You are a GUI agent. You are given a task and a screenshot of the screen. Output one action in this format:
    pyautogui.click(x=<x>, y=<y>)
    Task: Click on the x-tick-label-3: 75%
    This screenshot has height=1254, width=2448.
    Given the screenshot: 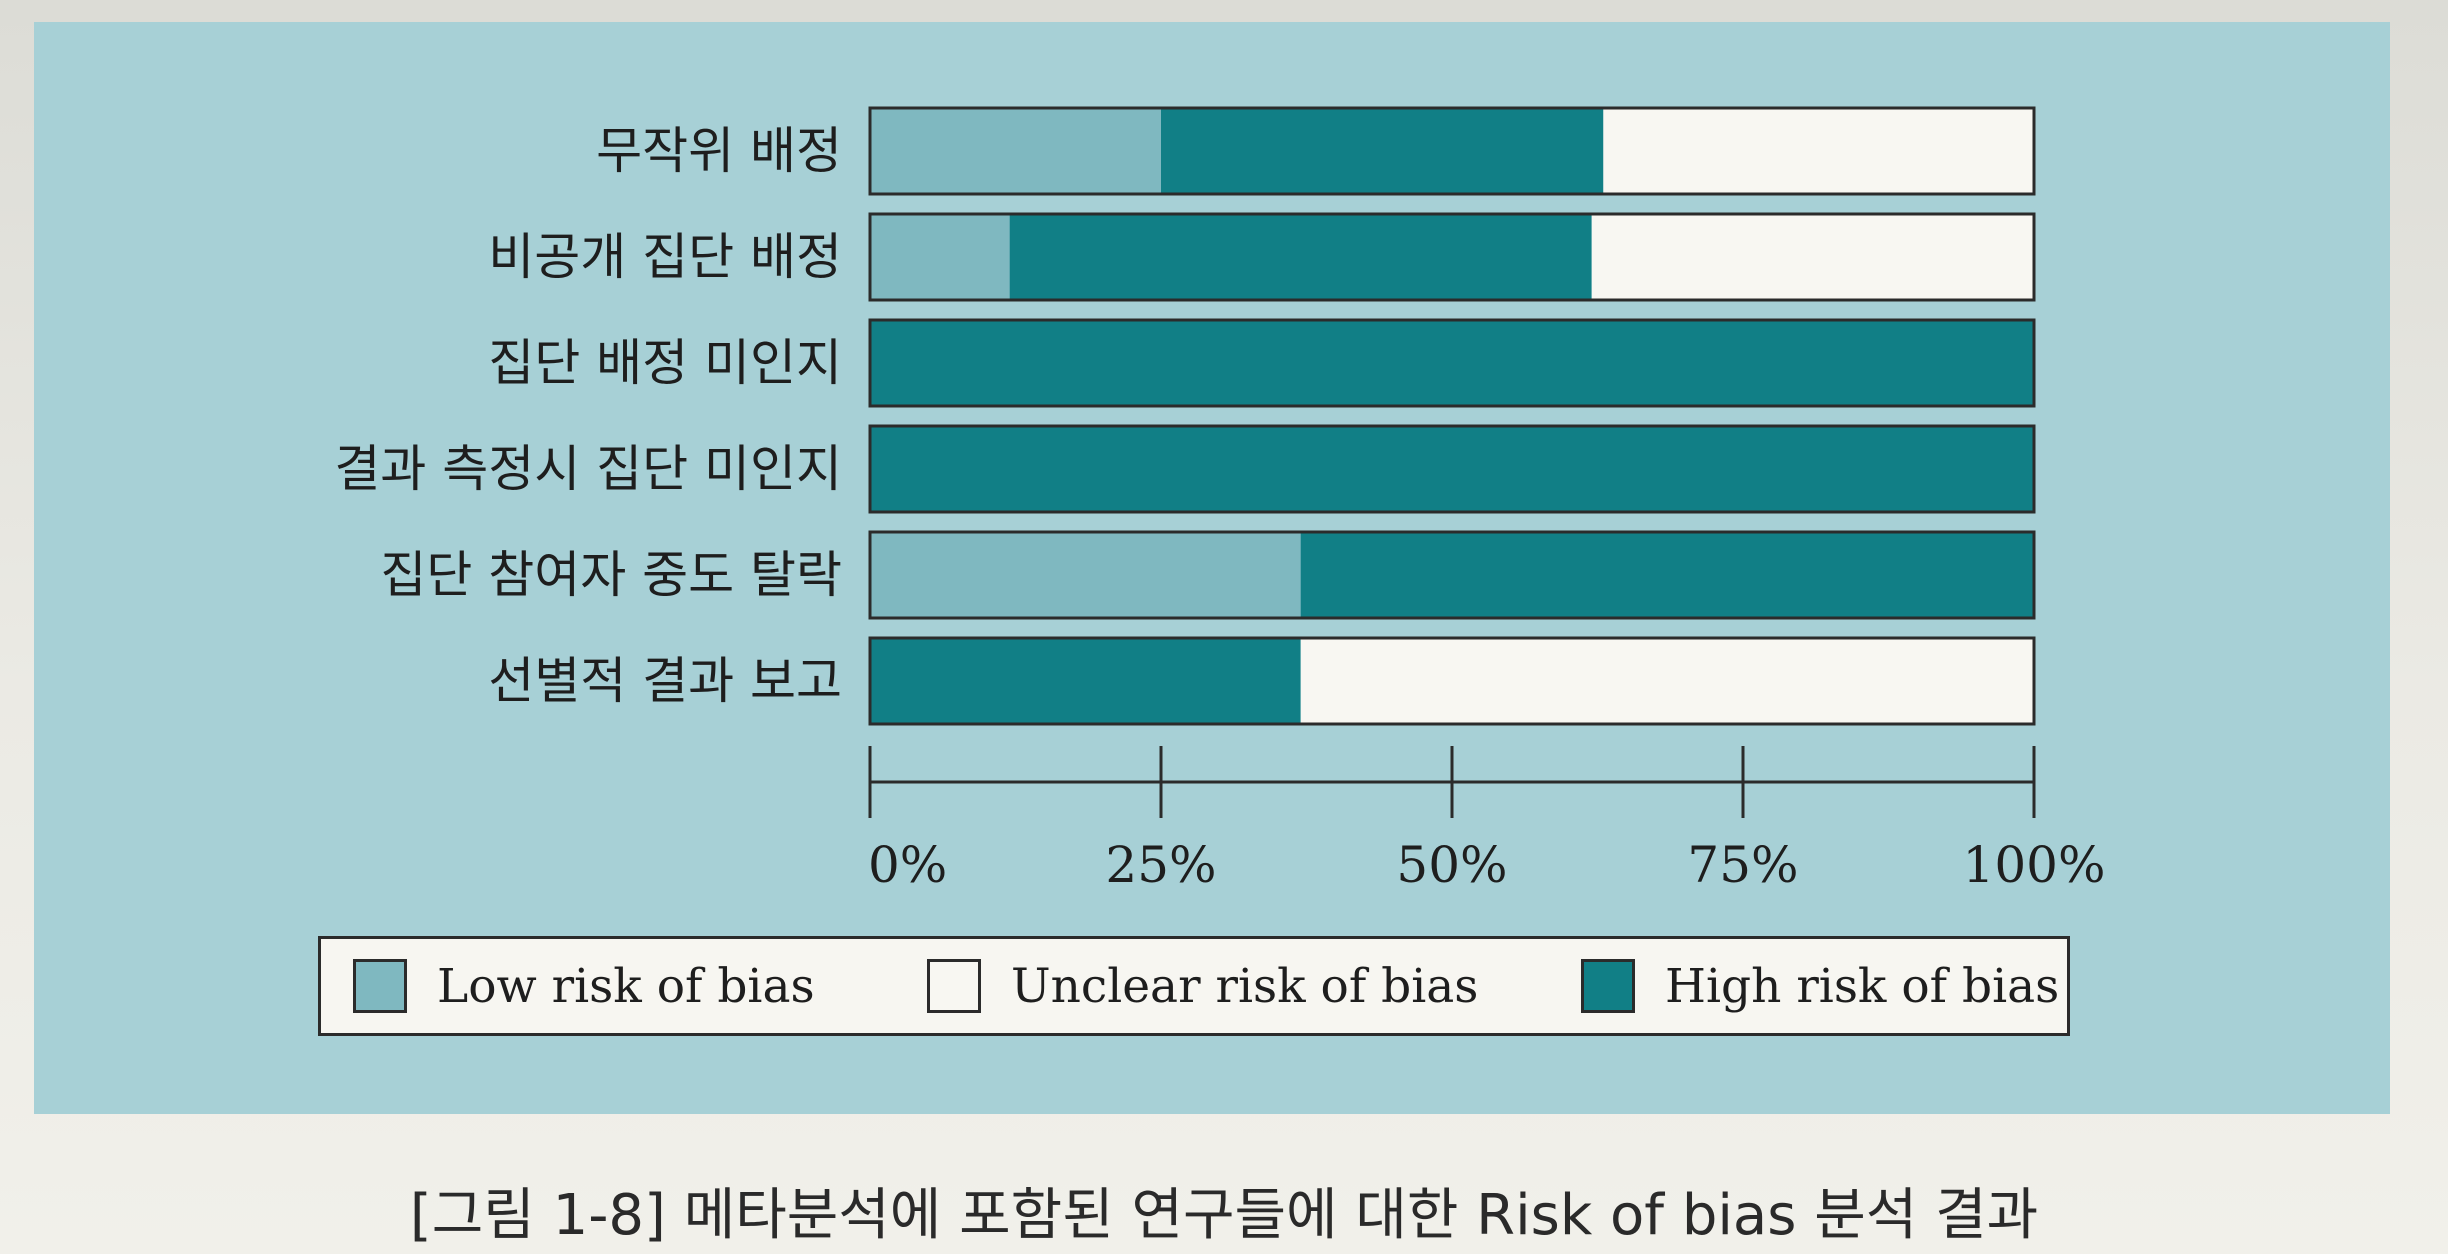 What is the action you would take?
    pyautogui.click(x=1742, y=865)
    